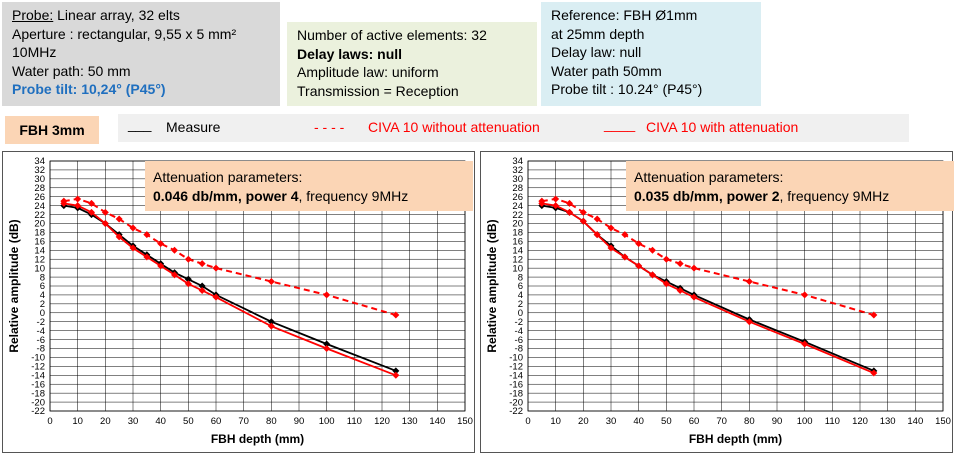  Describe the element at coordinates (243, 421) in the screenshot. I see `x-tick-label: 70` at that location.